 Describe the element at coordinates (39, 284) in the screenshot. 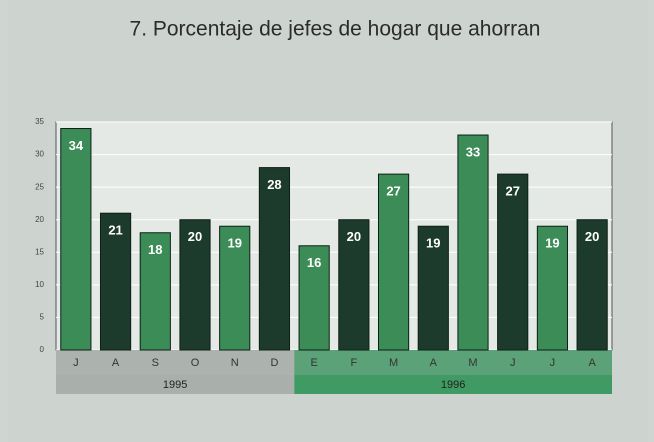

I see `y-tick-label: 10` at that location.